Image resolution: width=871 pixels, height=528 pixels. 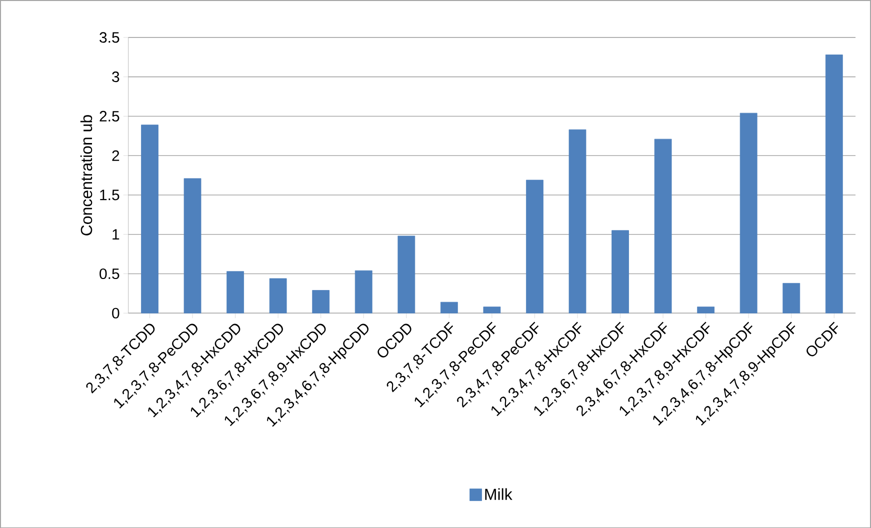 What do you see at coordinates (116, 234) in the screenshot?
I see `y-tick-label: 1` at bounding box center [116, 234].